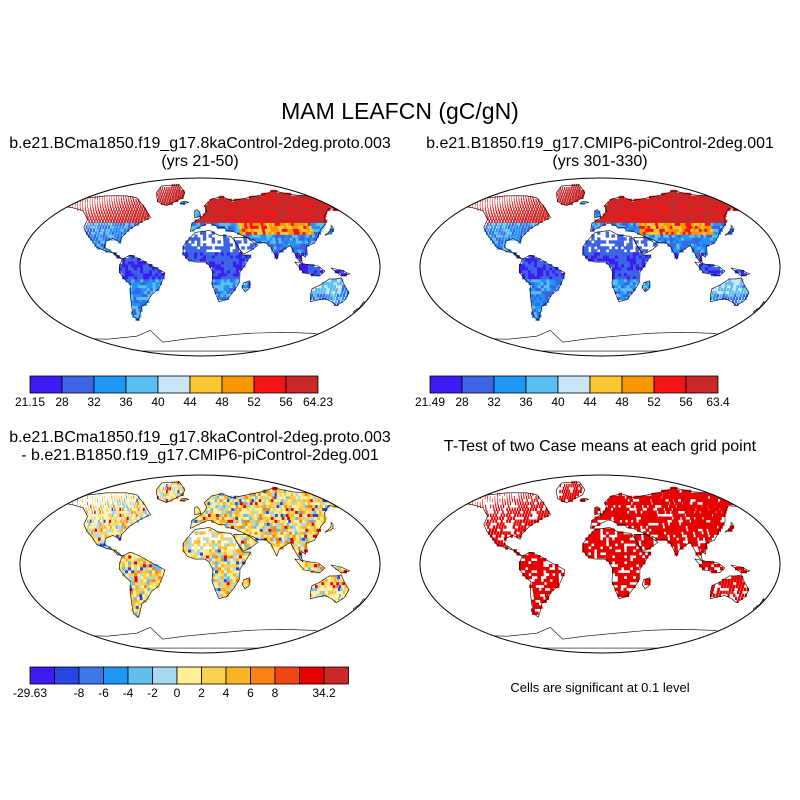 Image resolution: width=800 pixels, height=800 pixels. What do you see at coordinates (268, 228) in the screenshot?
I see `coastline` at bounding box center [268, 228].